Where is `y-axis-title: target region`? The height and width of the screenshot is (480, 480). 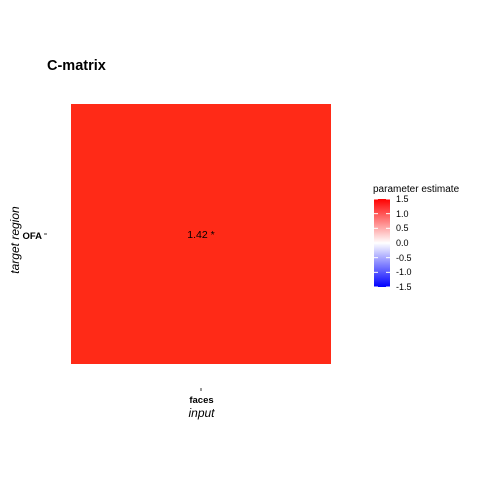 y-axis-title: target region is located at coordinates (16, 239).